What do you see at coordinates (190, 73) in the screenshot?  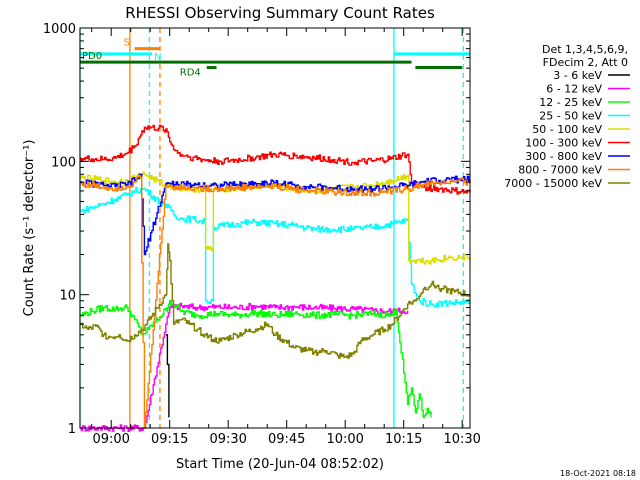 I see `flag-label-rd4: RD4` at bounding box center [190, 73].